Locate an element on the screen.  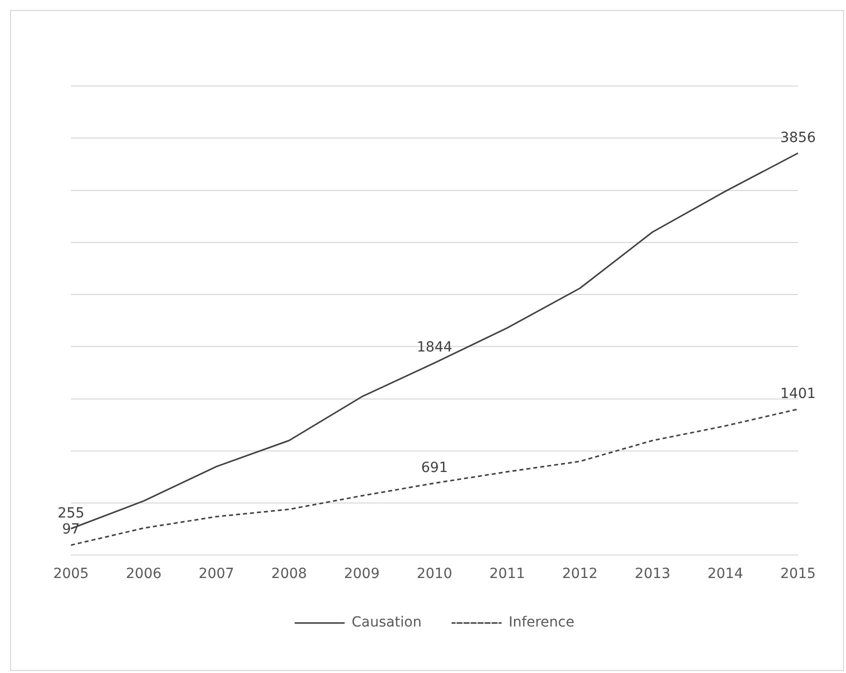
data-label: 1401 is located at coordinates (798, 394).